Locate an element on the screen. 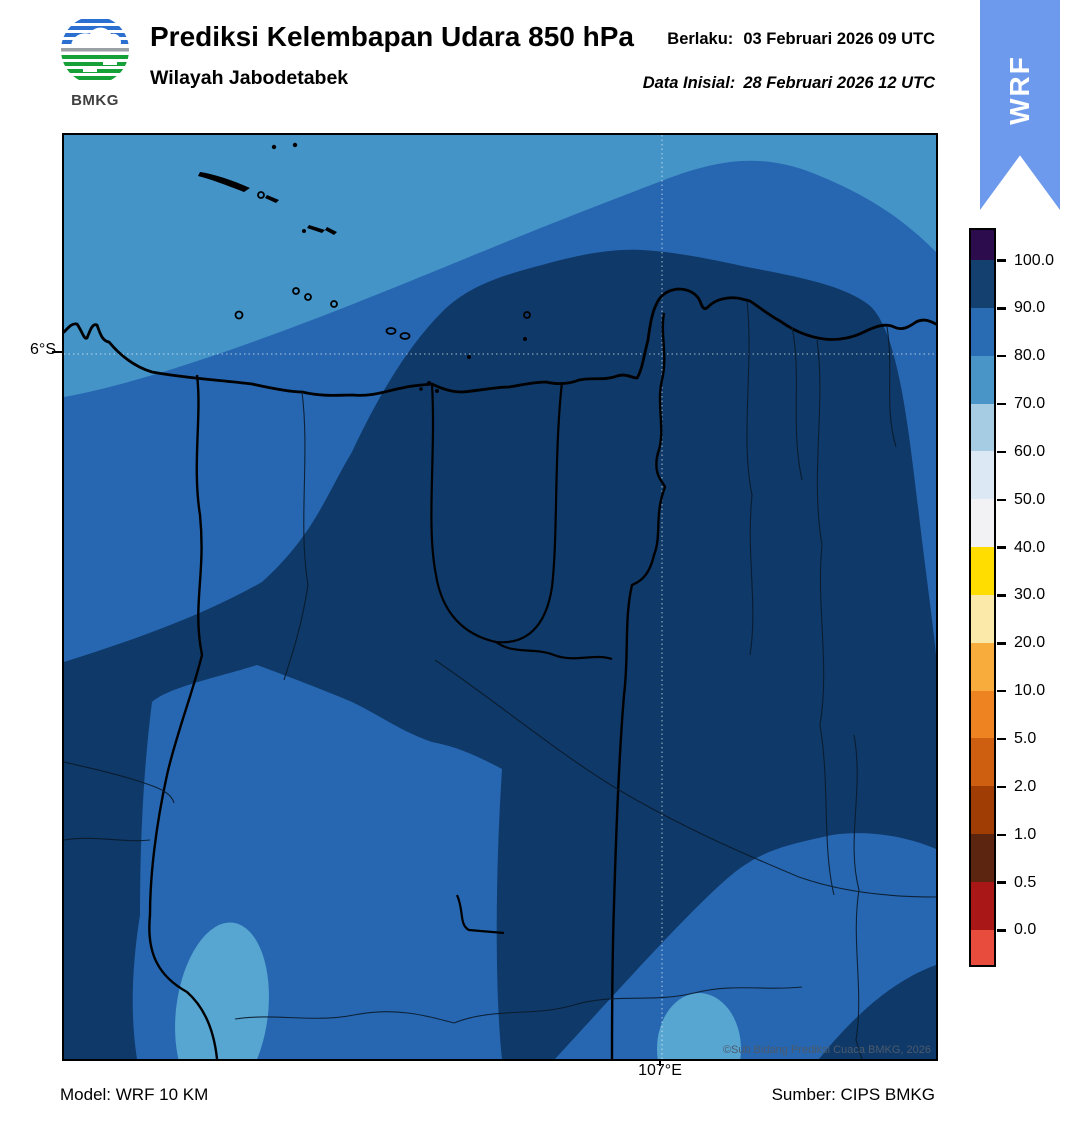 Image resolution: width=1081 pixels, height=1128 pixels. band-90-100-corner is located at coordinates (877, 1012).